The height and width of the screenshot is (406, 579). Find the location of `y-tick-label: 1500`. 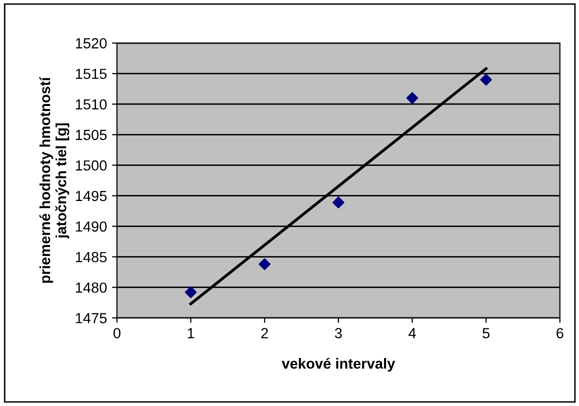

y-tick-label: 1500 is located at coordinates (91, 165).